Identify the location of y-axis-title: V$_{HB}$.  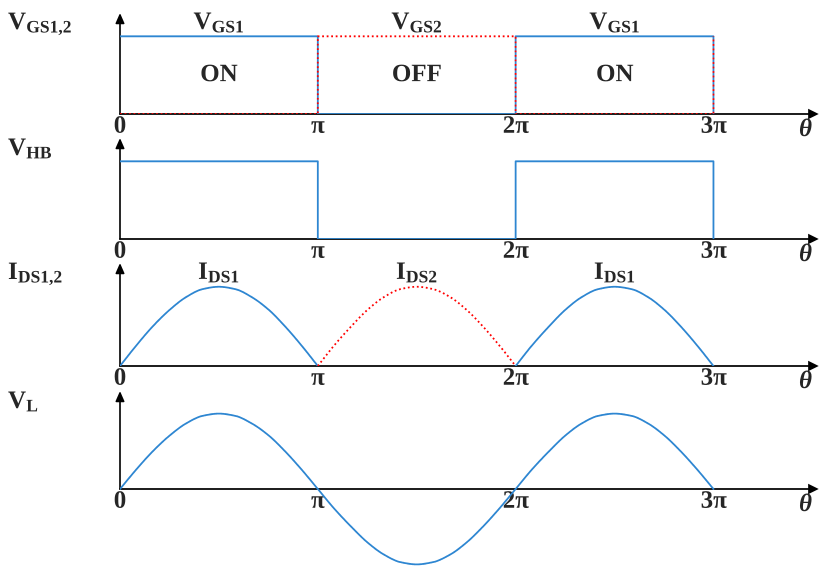
(30, 148).